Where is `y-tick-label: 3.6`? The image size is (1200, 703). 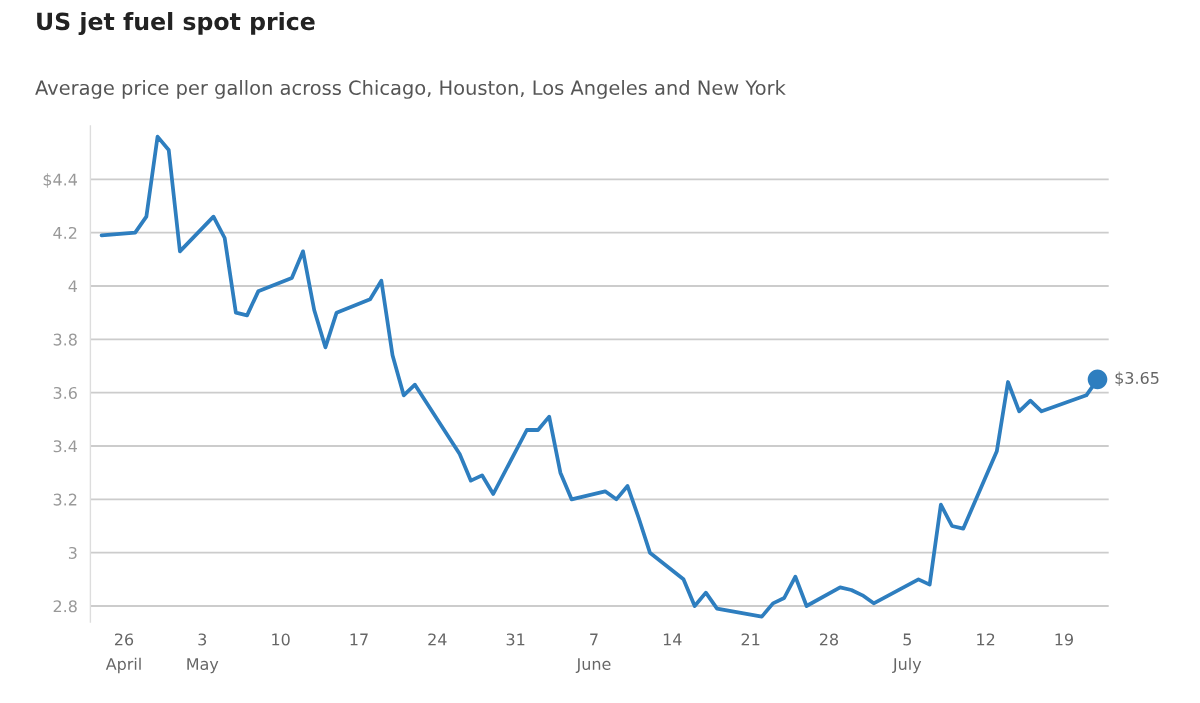
y-tick-label: 3.6 is located at coordinates (65, 392).